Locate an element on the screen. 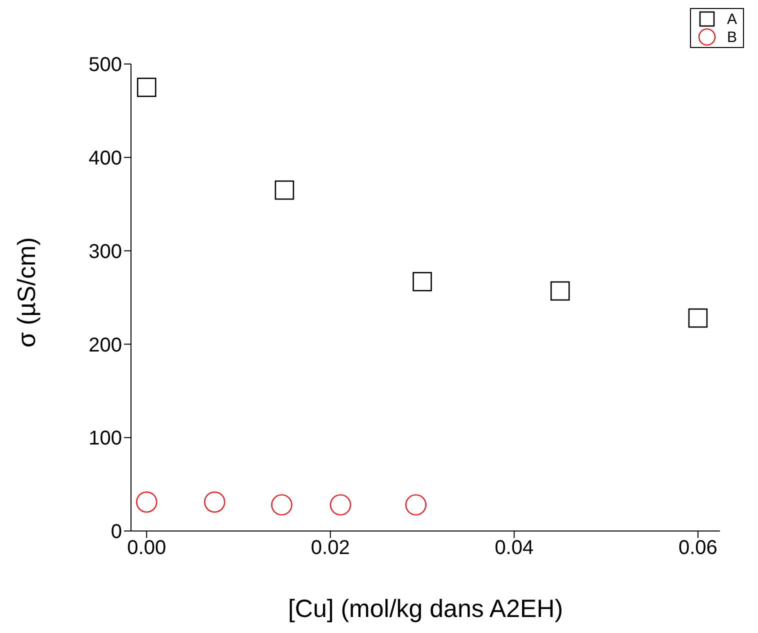 The image size is (758, 633). y-tick-label: 300 is located at coordinates (105, 251).